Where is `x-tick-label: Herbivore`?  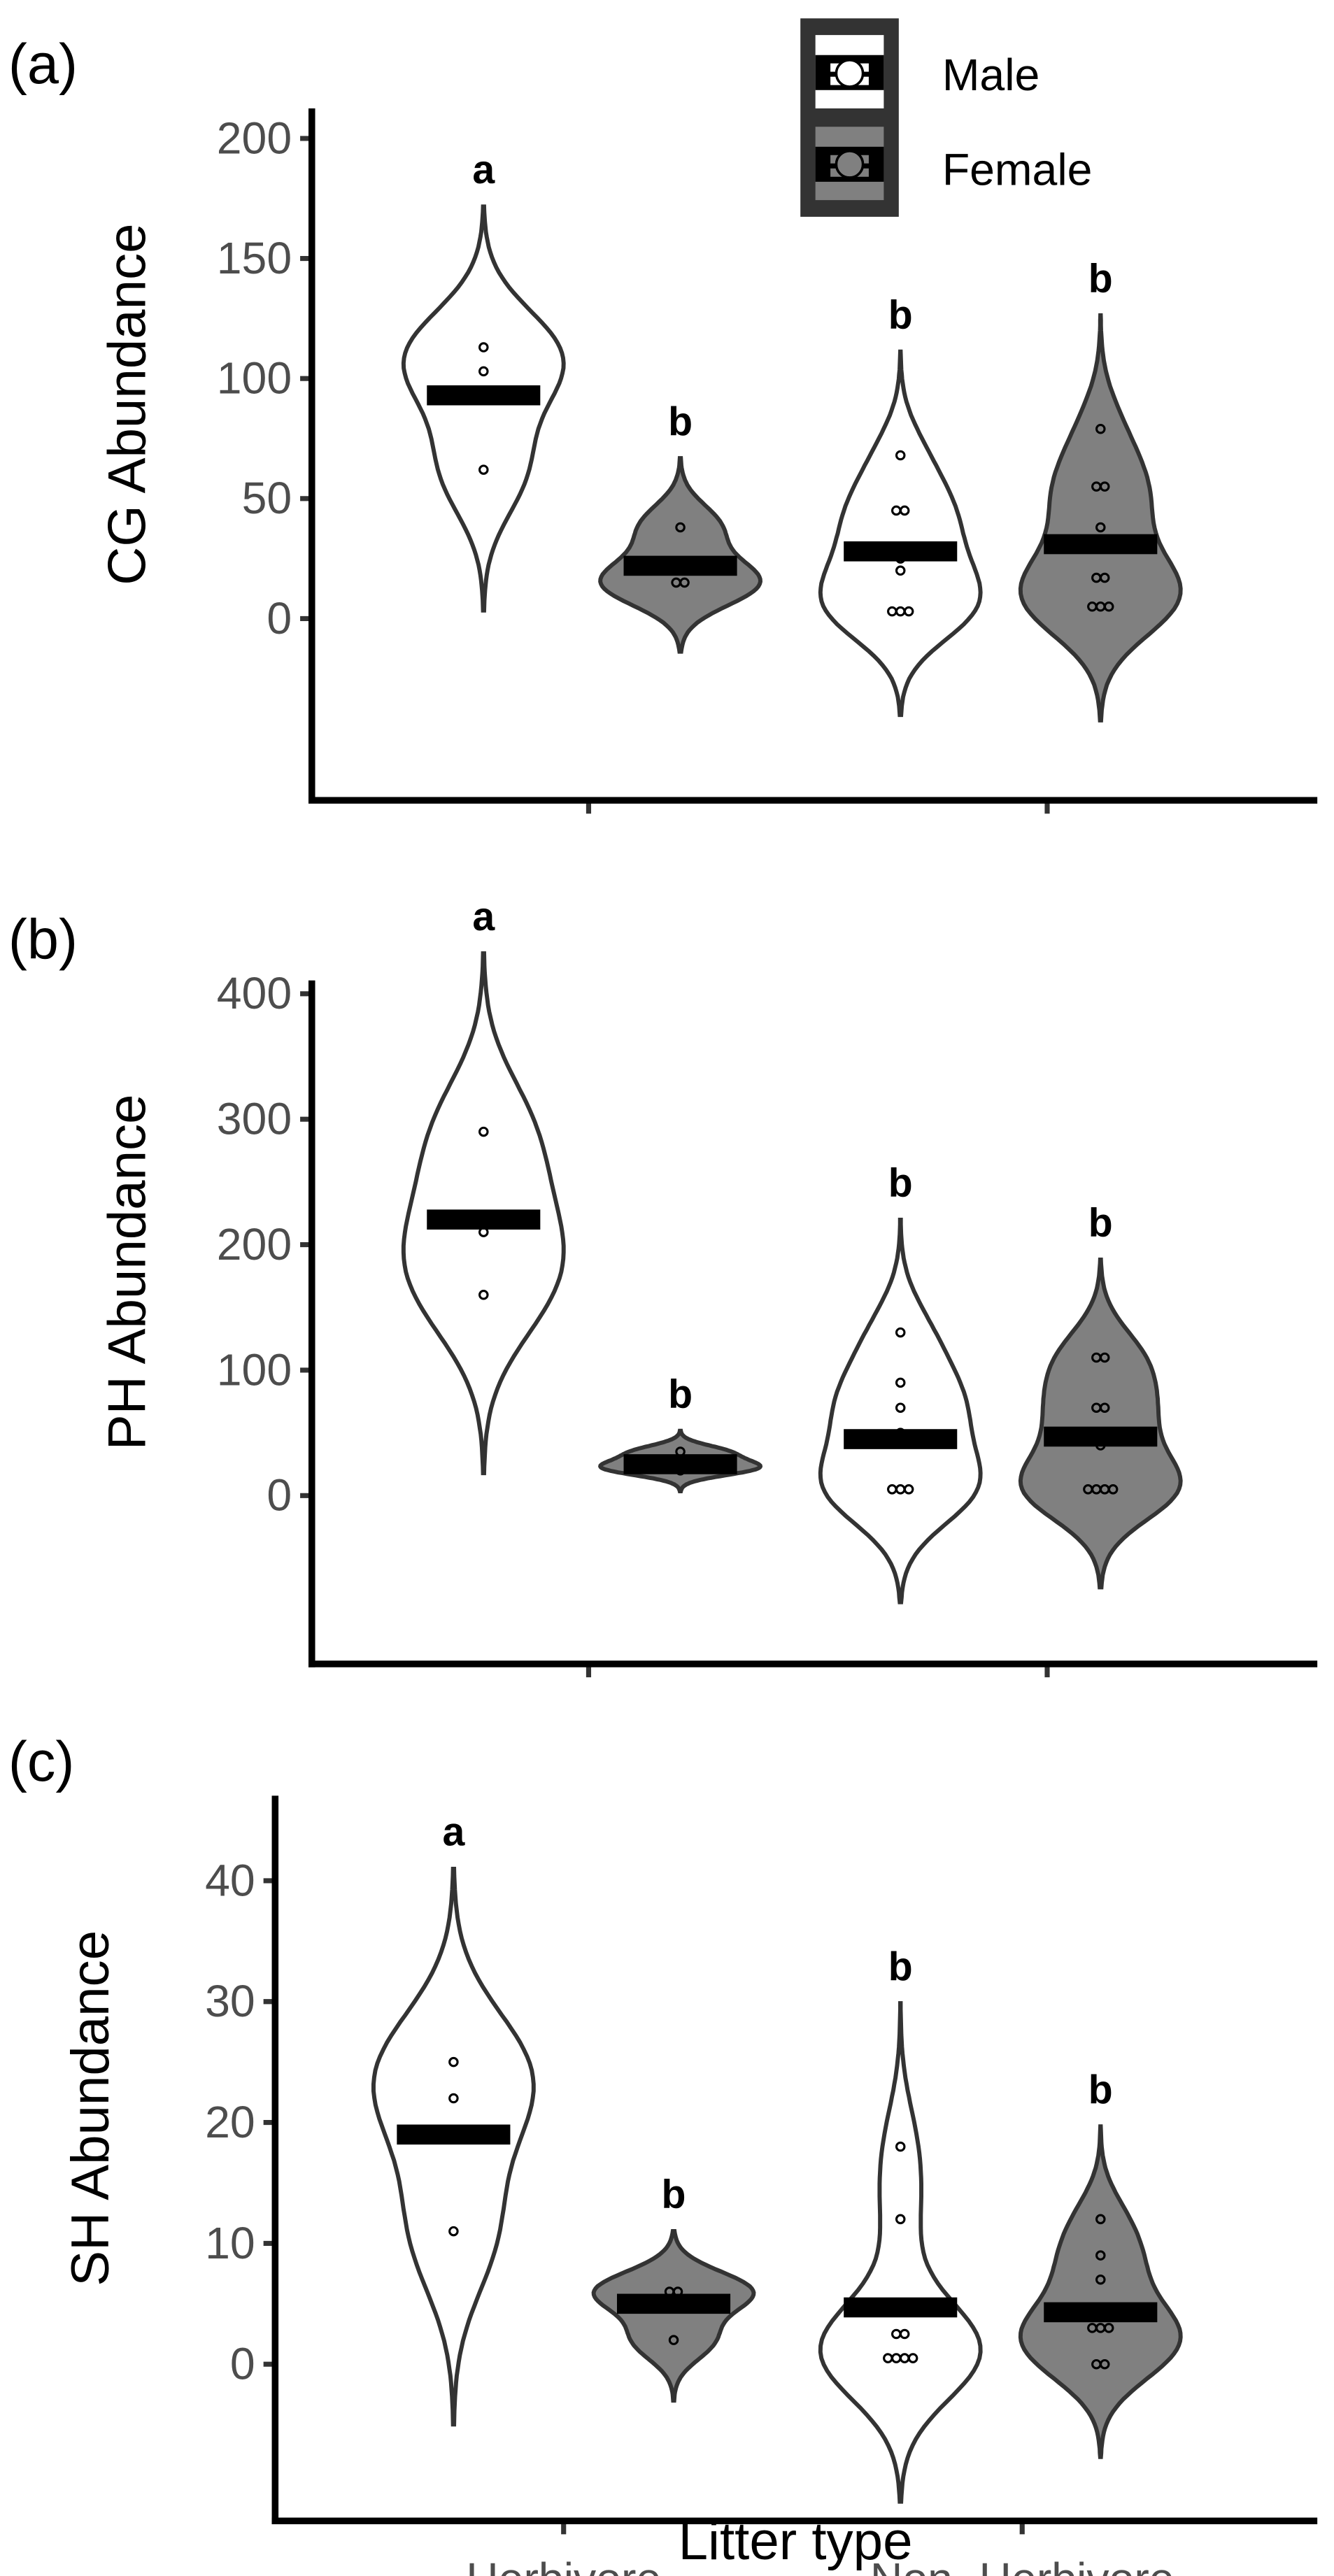
x-tick-label: Herbivore is located at coordinates (563, 2565).